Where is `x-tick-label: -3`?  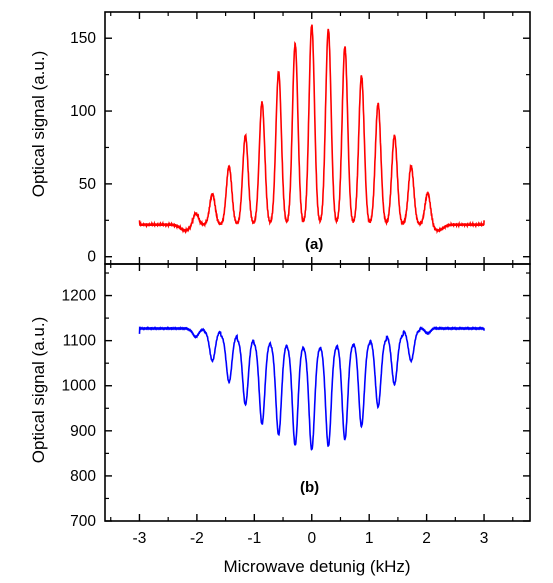 x-tick-label: -3 is located at coordinates (140, 538).